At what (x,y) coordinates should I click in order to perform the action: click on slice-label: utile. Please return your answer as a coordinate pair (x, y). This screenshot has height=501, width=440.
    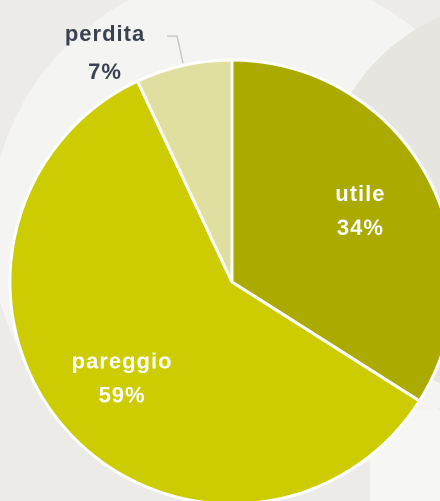
    Looking at the image, I should click on (360, 193).